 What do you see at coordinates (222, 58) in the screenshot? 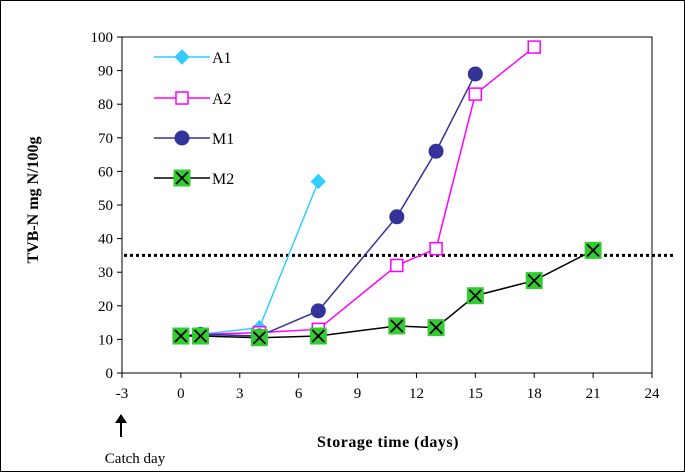
I see `legend-label: A1` at bounding box center [222, 58].